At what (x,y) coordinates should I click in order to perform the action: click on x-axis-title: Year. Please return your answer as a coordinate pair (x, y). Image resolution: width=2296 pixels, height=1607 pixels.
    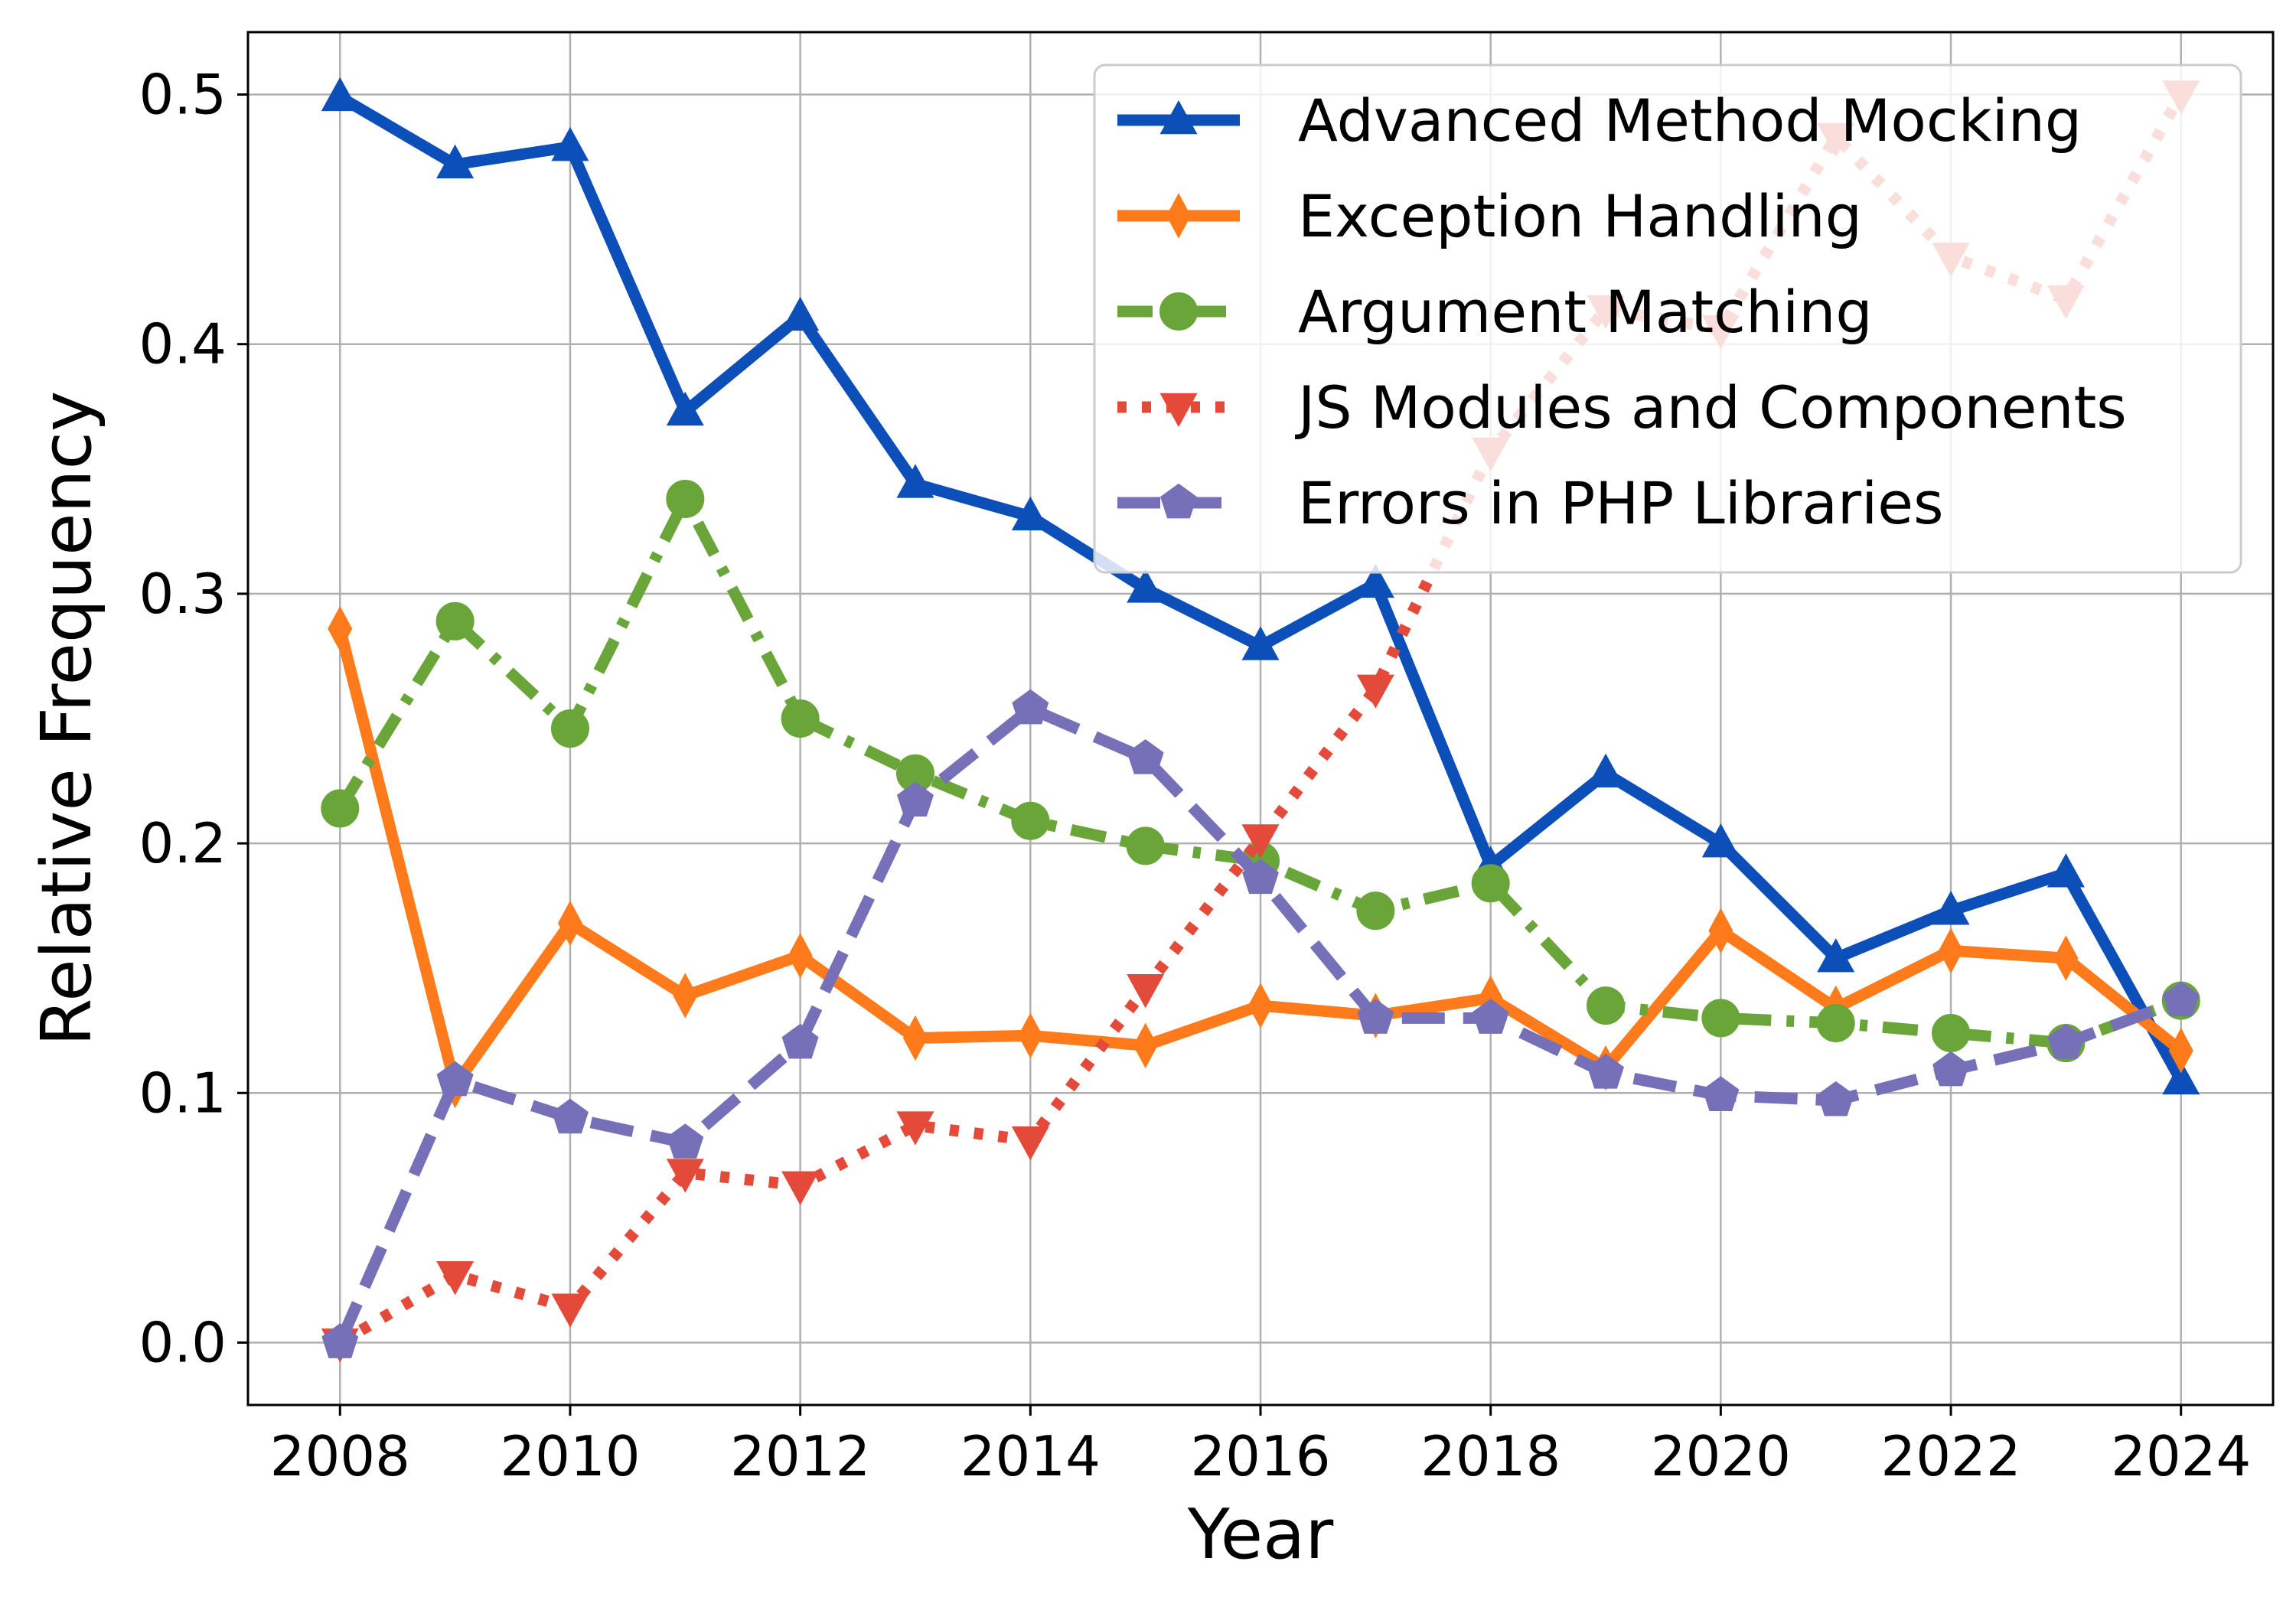
    Looking at the image, I should click on (1260, 1535).